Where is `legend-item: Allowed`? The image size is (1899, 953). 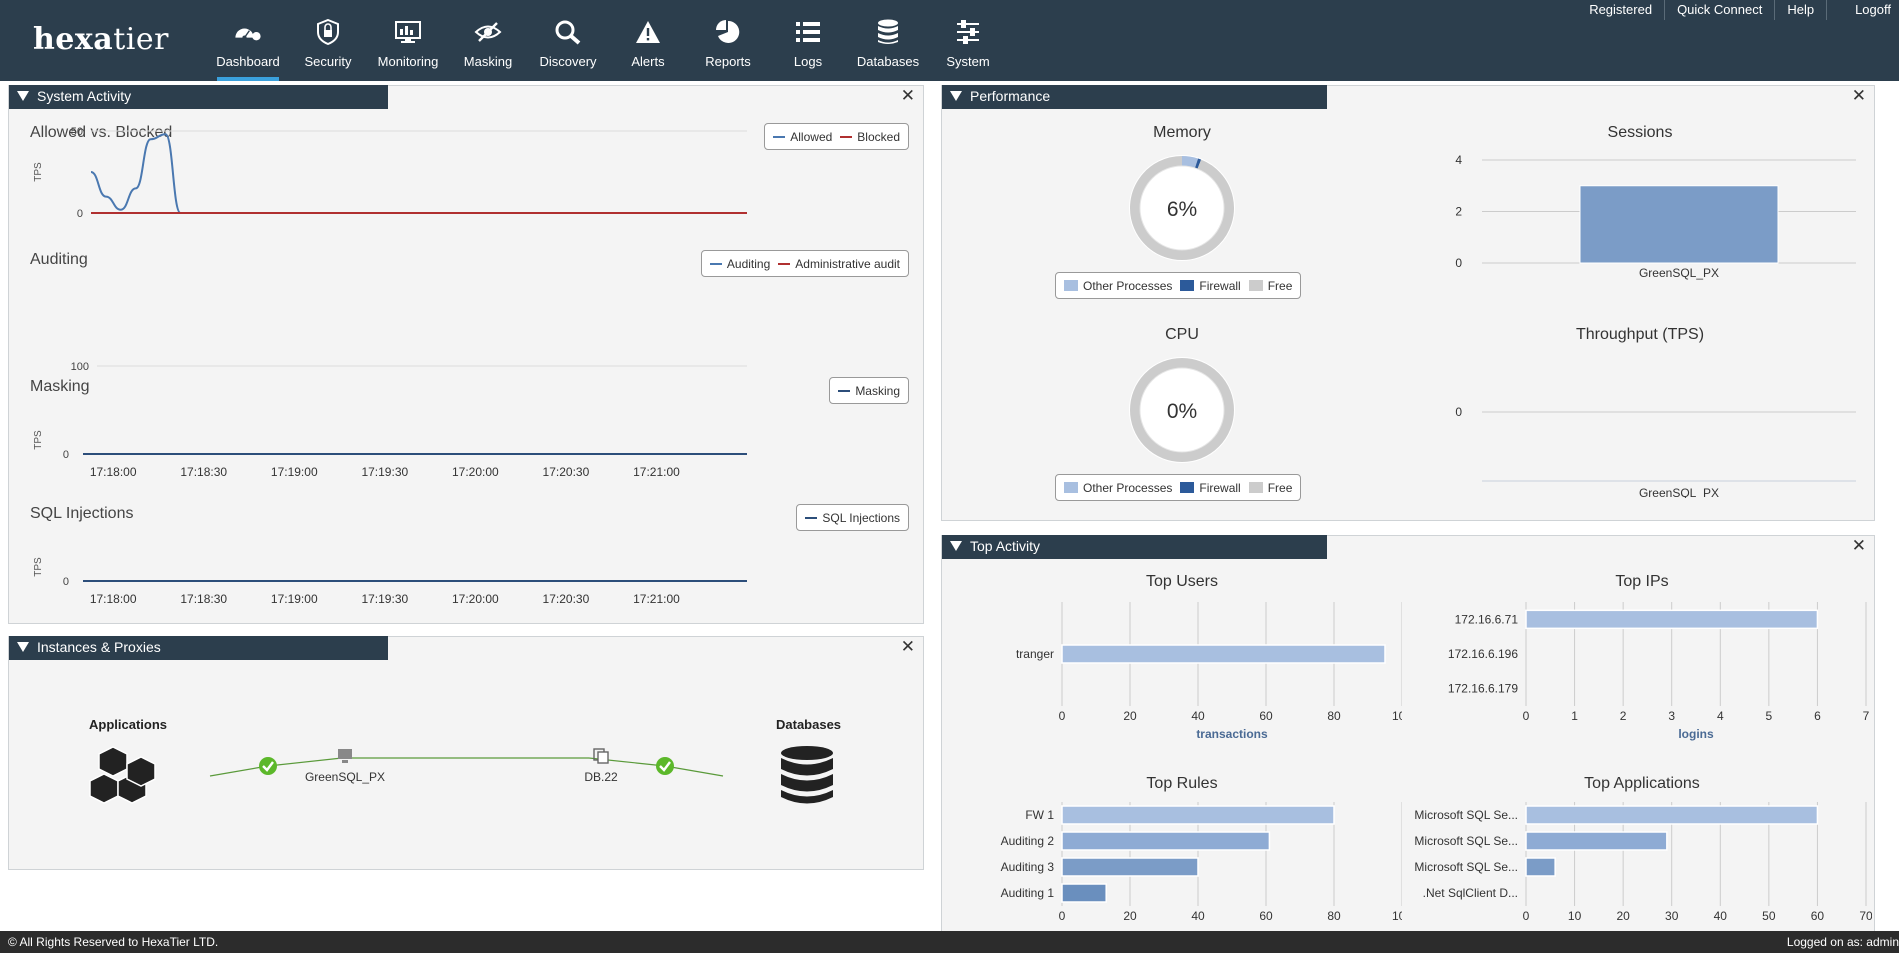
legend-item: Allowed is located at coordinates (802, 137).